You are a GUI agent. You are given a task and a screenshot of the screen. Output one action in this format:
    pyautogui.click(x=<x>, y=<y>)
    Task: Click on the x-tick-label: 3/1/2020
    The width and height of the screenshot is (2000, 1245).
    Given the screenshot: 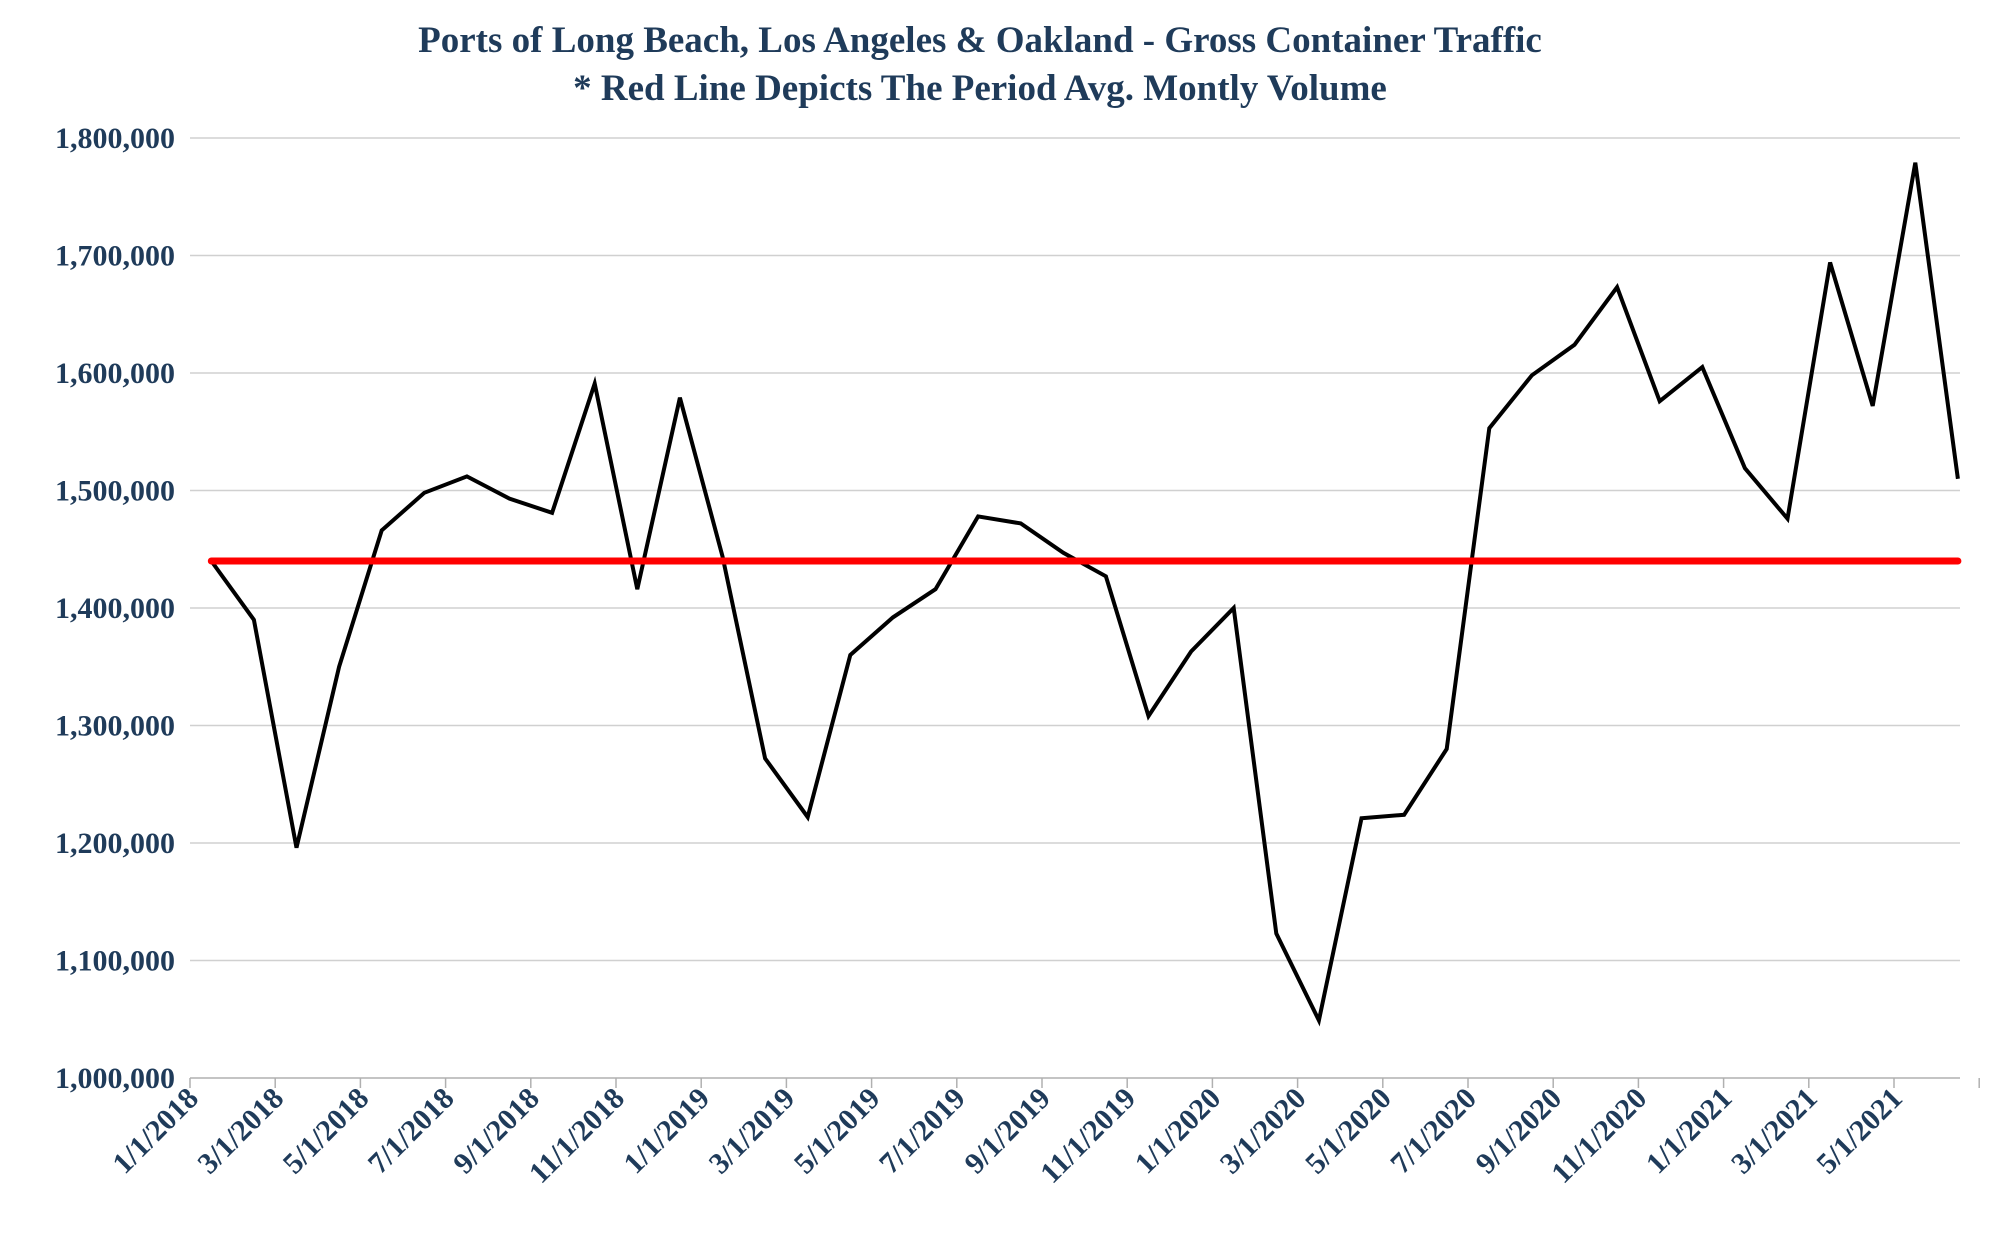 What is the action you would take?
    pyautogui.click(x=1263, y=1131)
    